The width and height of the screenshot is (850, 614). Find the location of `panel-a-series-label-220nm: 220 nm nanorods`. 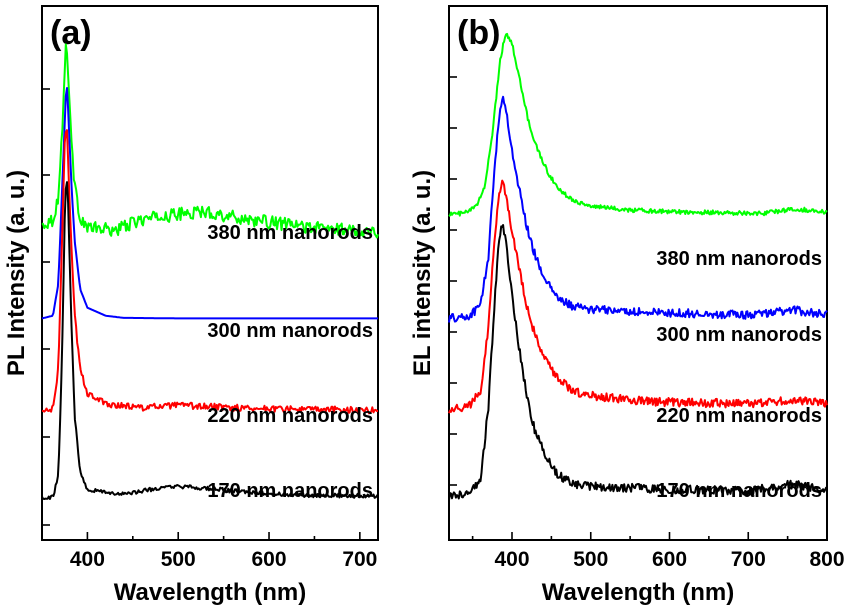

panel-a-series-label-220nm: 220 nm nanorods is located at coordinates (290, 416).